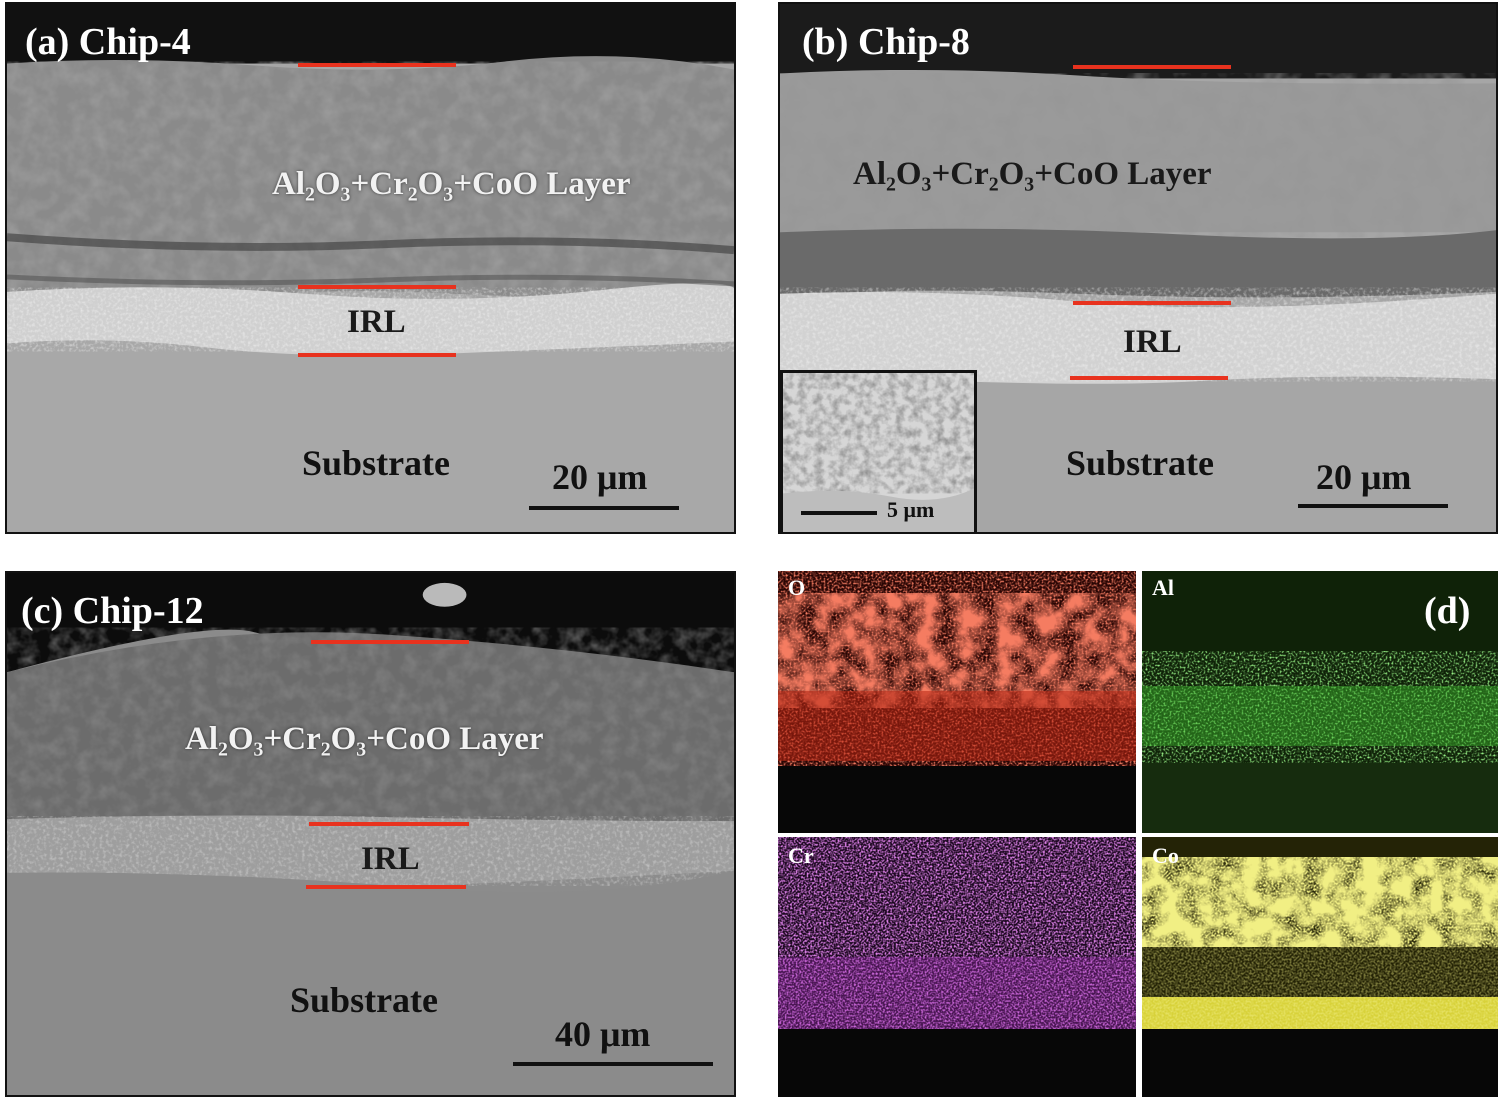 Image resolution: width=1500 pixels, height=1103 pixels. I want to click on eds-map-chromium: Cr, so click(957, 967).